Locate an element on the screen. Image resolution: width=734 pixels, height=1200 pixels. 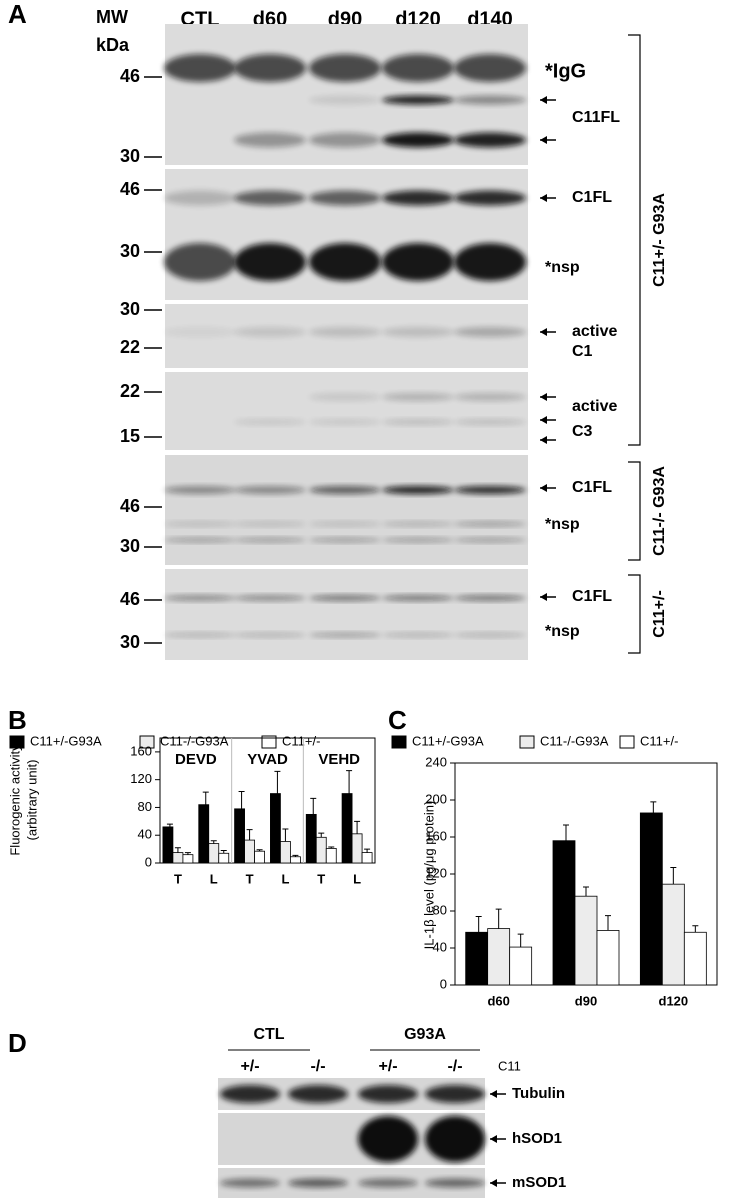
band-label: C3 is located at coordinates (582, 431).